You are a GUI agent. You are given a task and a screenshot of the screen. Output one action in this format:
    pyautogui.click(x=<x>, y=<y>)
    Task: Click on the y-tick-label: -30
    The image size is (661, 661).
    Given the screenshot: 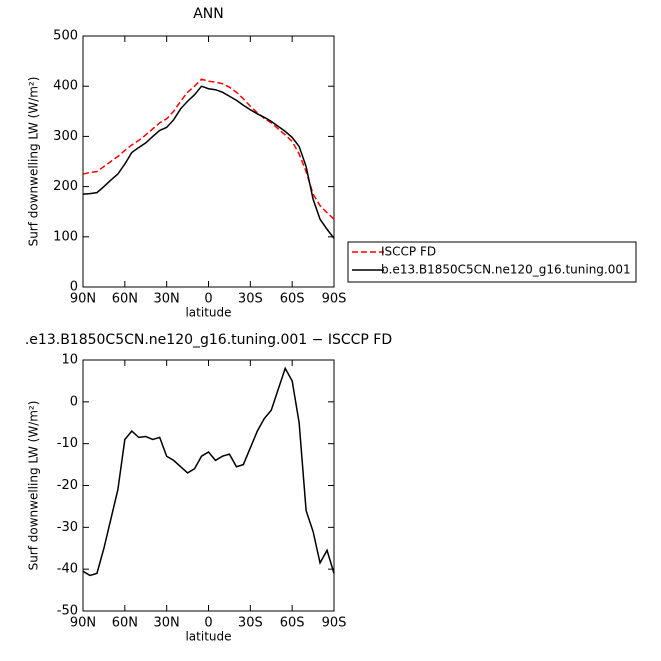 What is the action you would take?
    pyautogui.click(x=67, y=527)
    